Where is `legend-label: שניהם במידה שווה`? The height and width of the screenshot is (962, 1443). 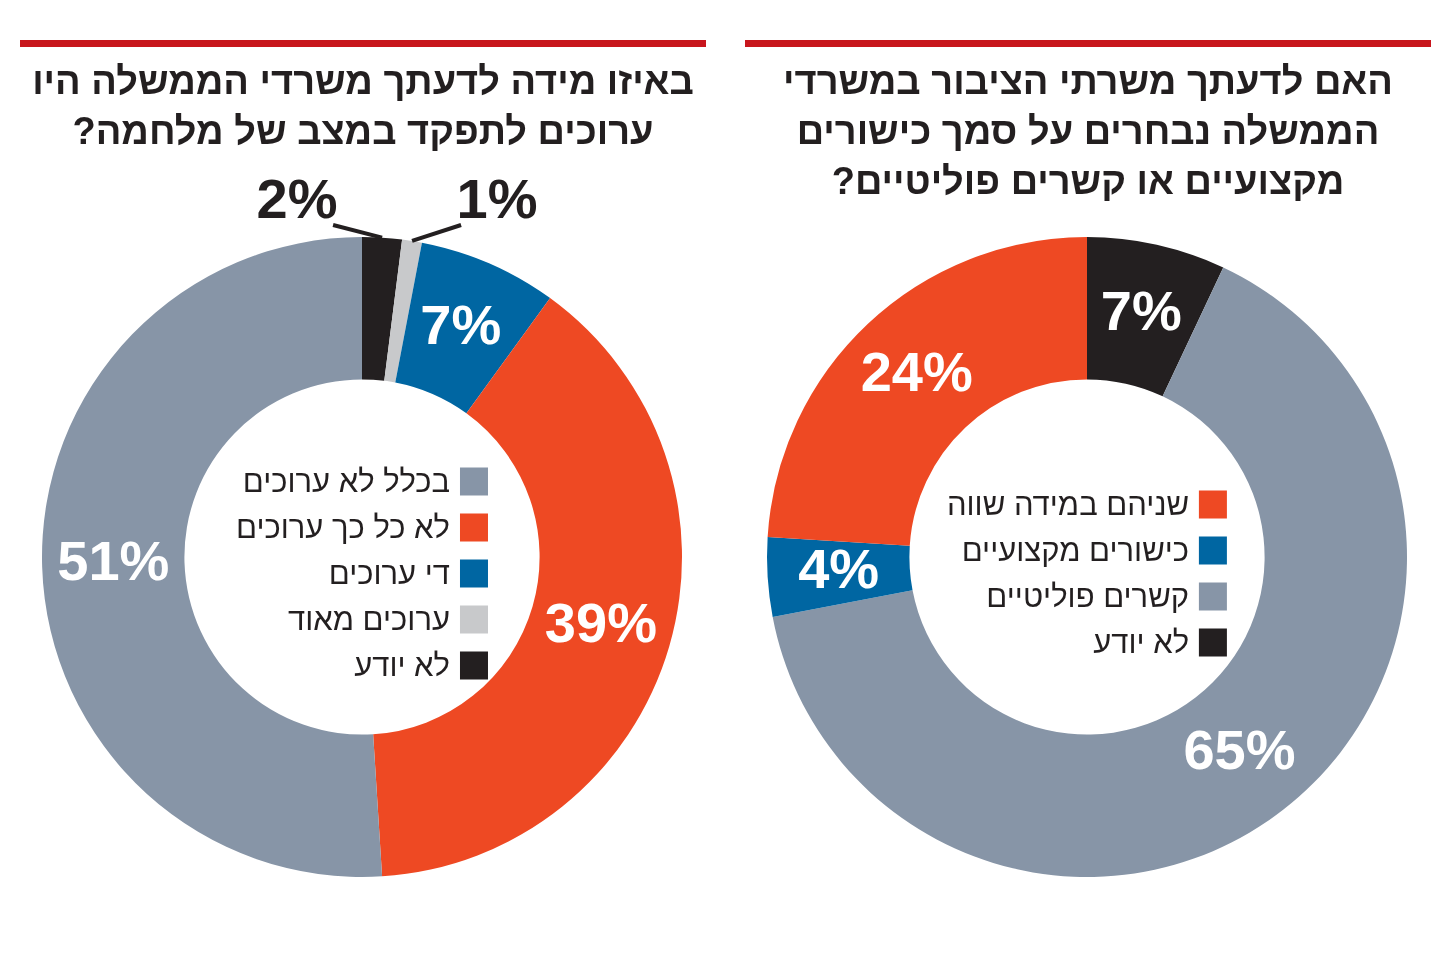
legend-label: שניהם במידה שווה is located at coordinates (1068, 504).